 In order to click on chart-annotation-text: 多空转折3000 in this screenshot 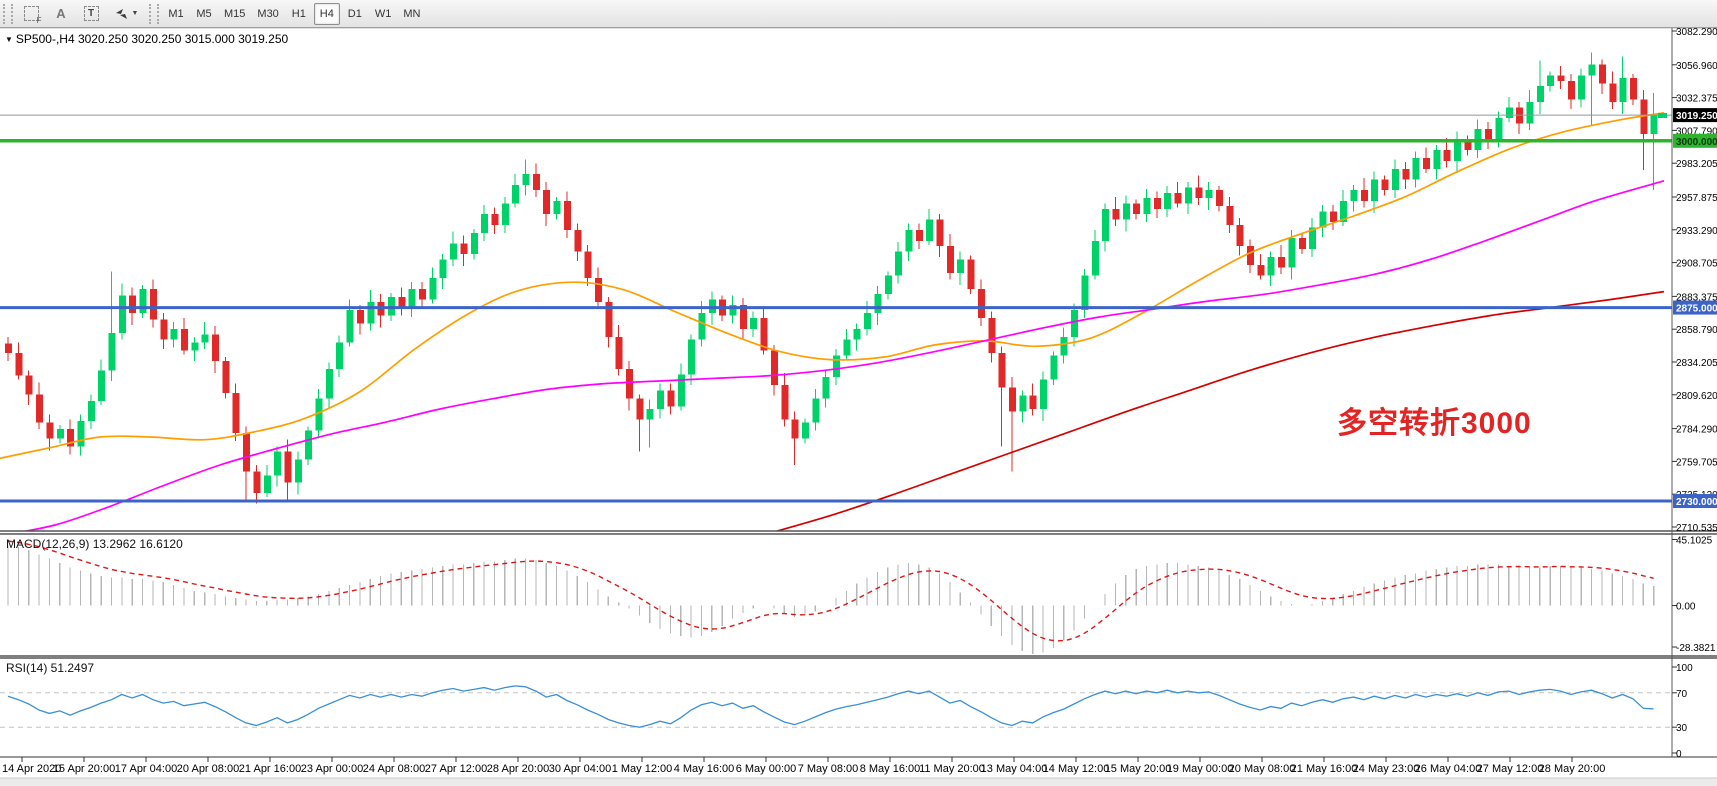, I will do `click(1434, 423)`.